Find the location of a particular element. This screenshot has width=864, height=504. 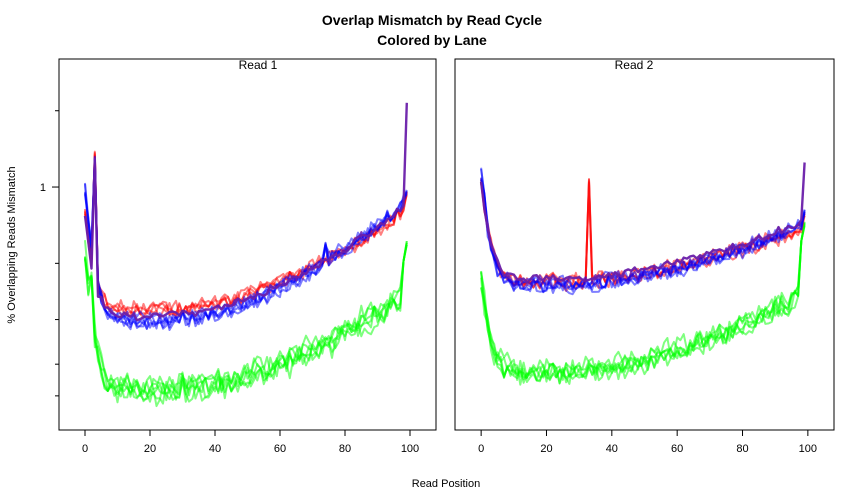

panel-title-read-2: Read 2 is located at coordinates (634, 65).